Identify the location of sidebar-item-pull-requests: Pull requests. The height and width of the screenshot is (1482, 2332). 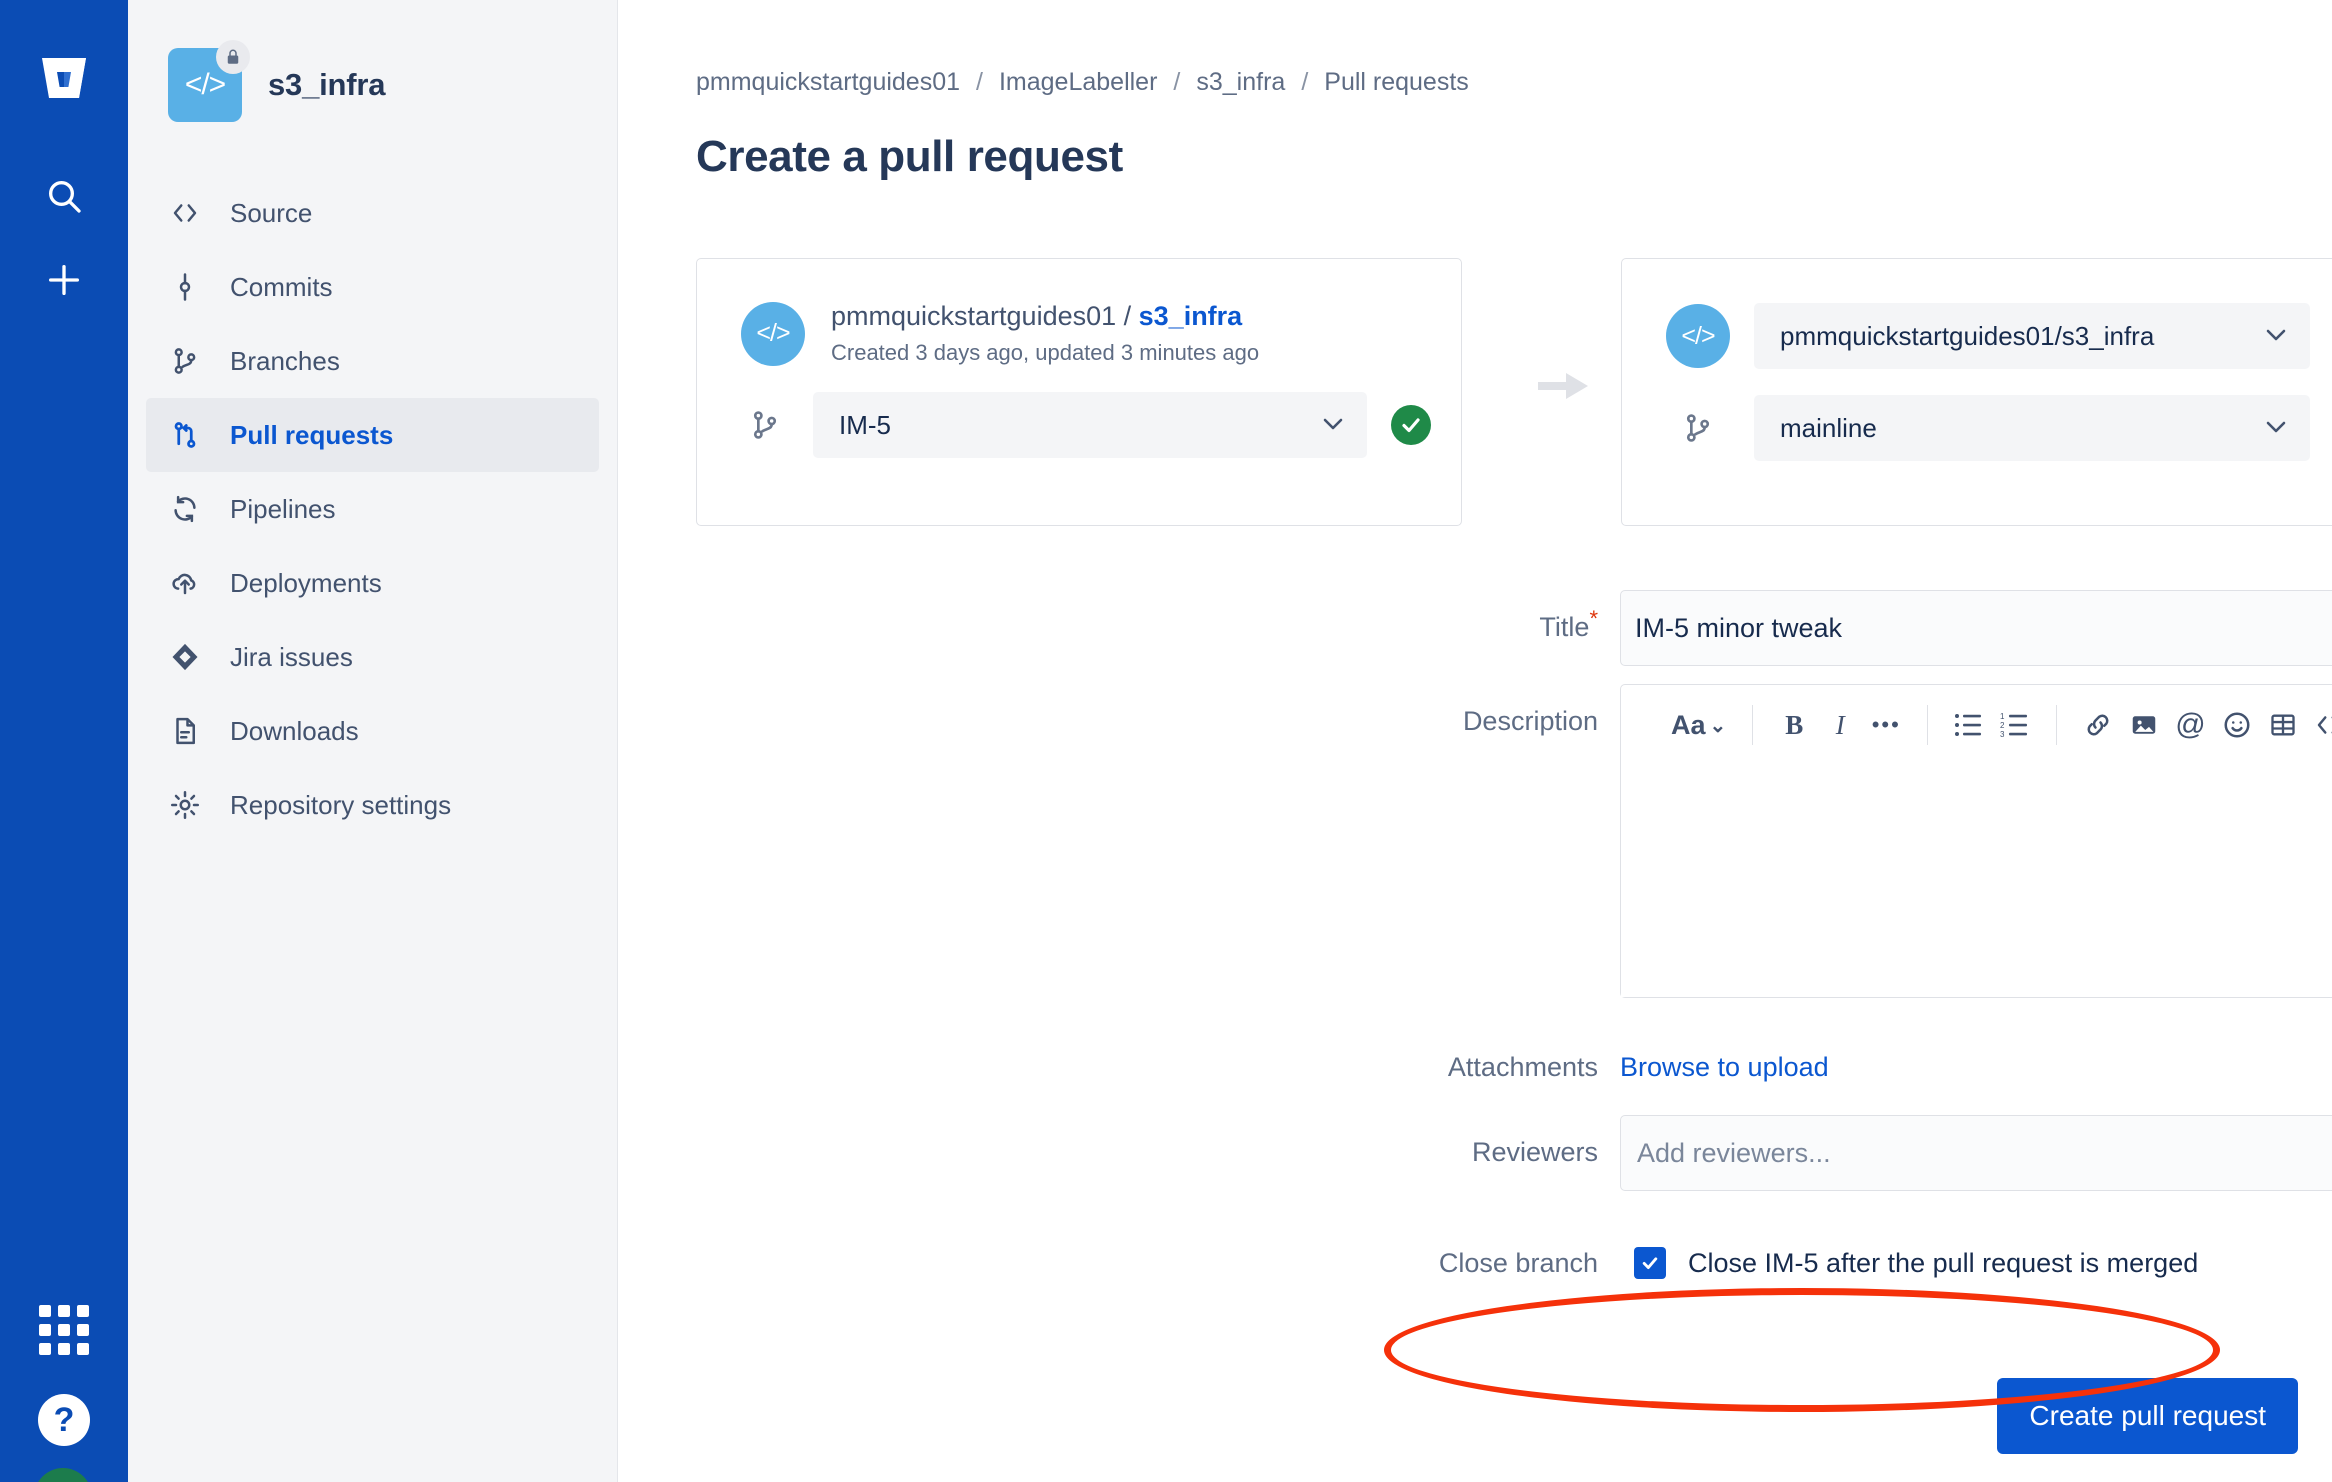
(372, 435).